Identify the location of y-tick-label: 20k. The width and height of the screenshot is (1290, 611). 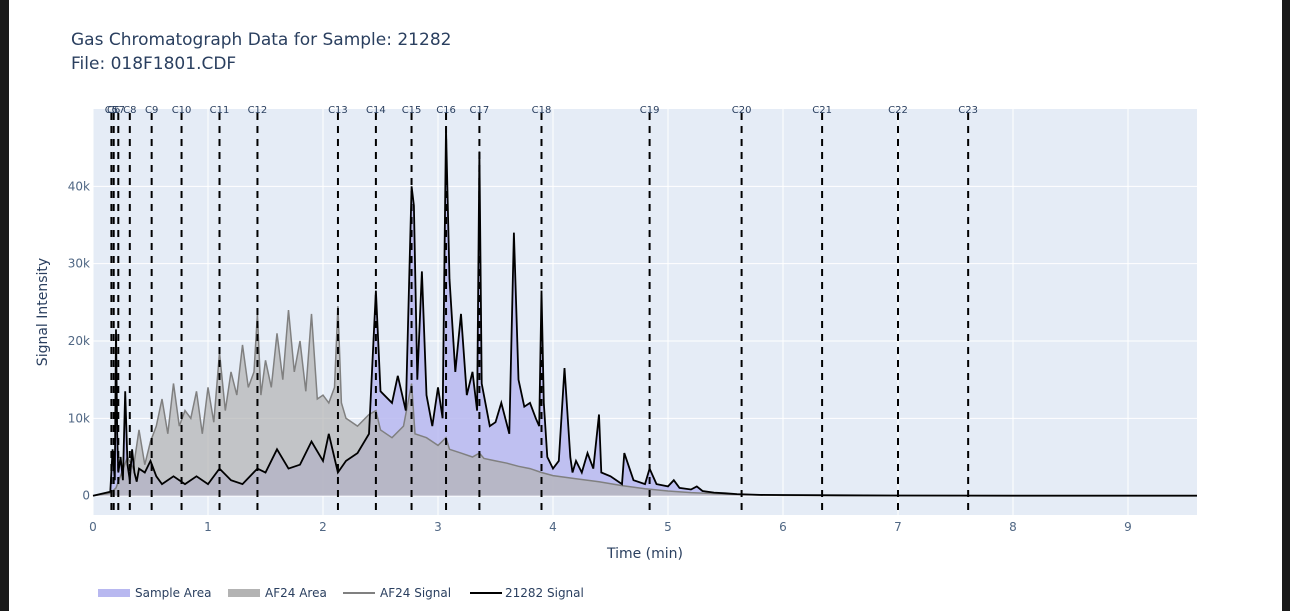
(79, 341).